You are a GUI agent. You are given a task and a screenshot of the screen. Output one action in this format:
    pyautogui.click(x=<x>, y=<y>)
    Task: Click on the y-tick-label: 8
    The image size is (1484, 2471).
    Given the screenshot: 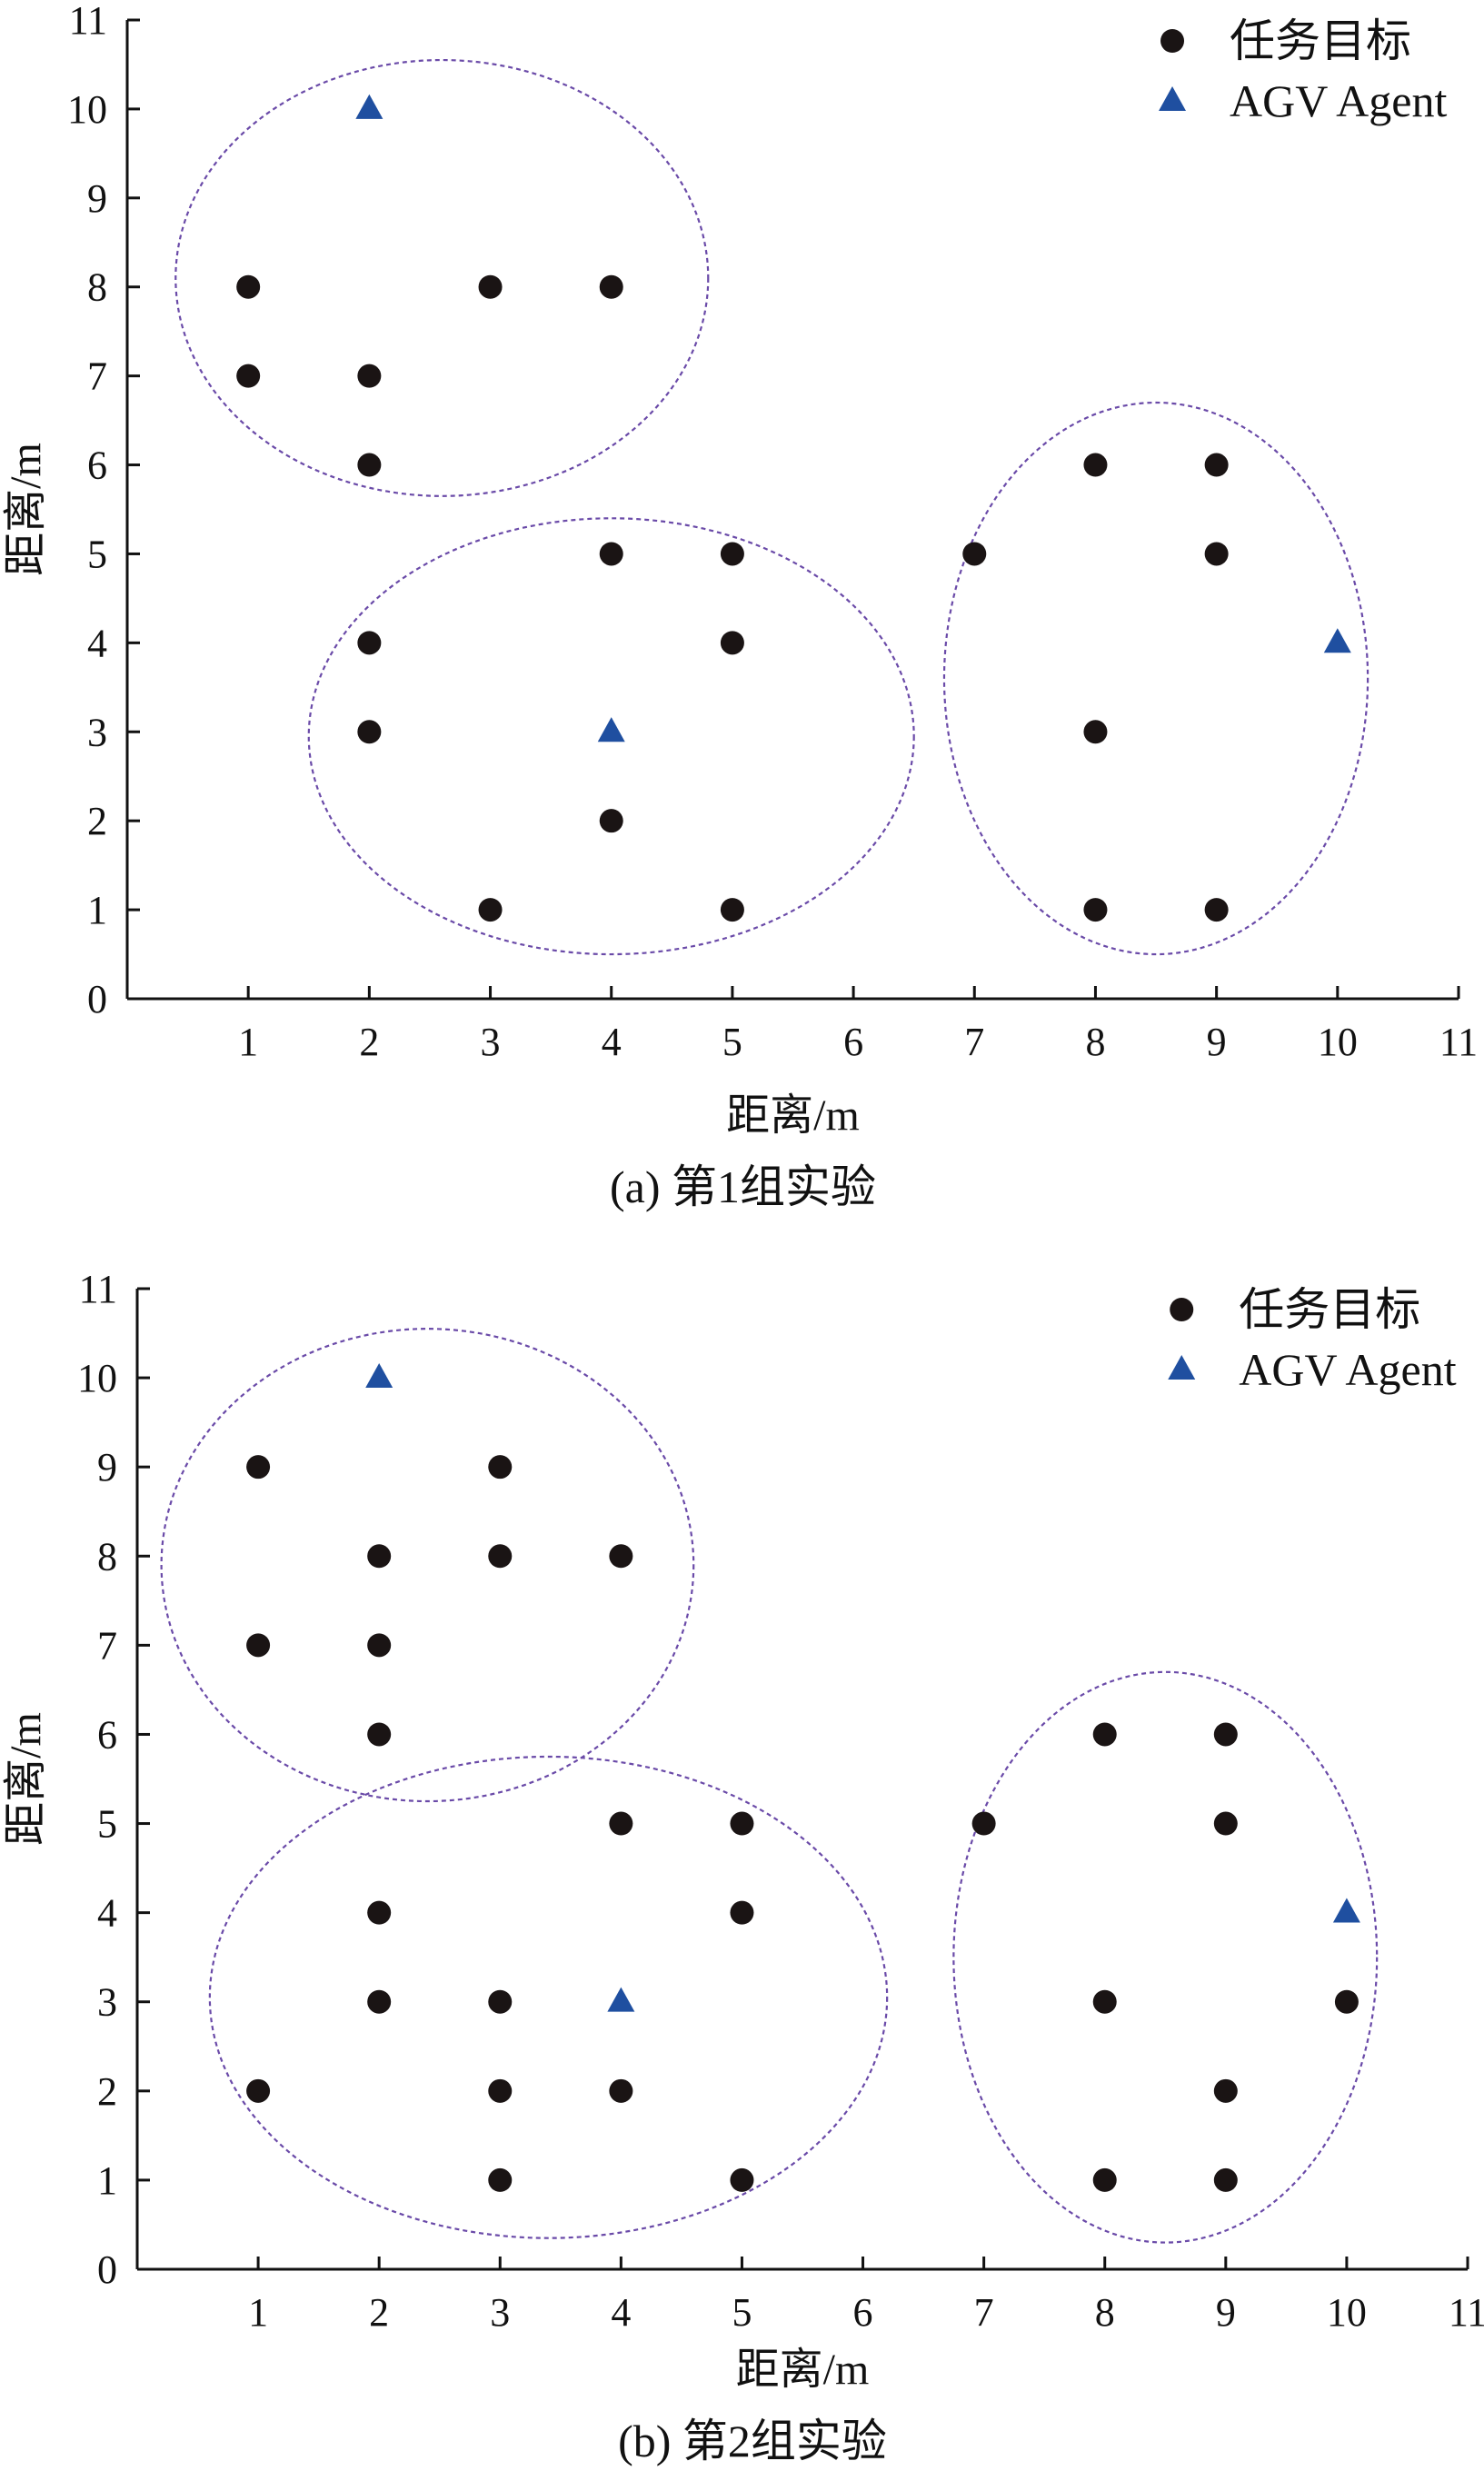 What is the action you would take?
    pyautogui.click(x=107, y=1556)
    